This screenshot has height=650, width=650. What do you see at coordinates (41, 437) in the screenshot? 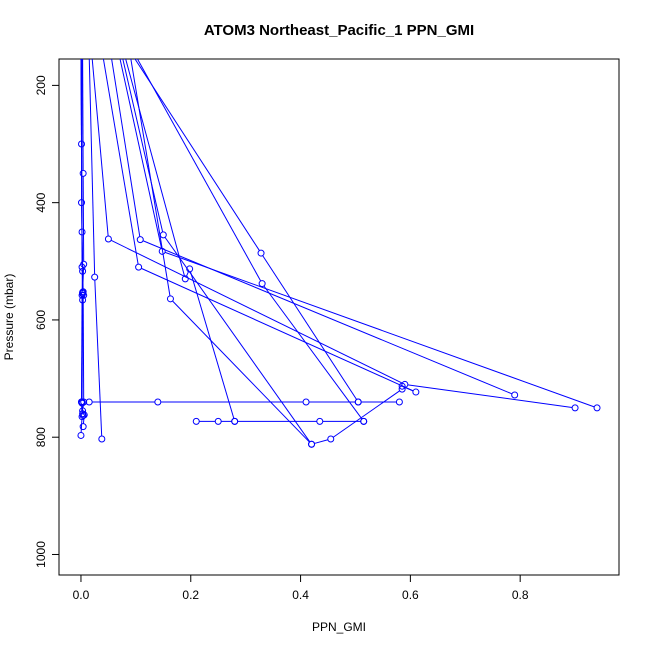
I see `y-tick-label: 800` at bounding box center [41, 437].